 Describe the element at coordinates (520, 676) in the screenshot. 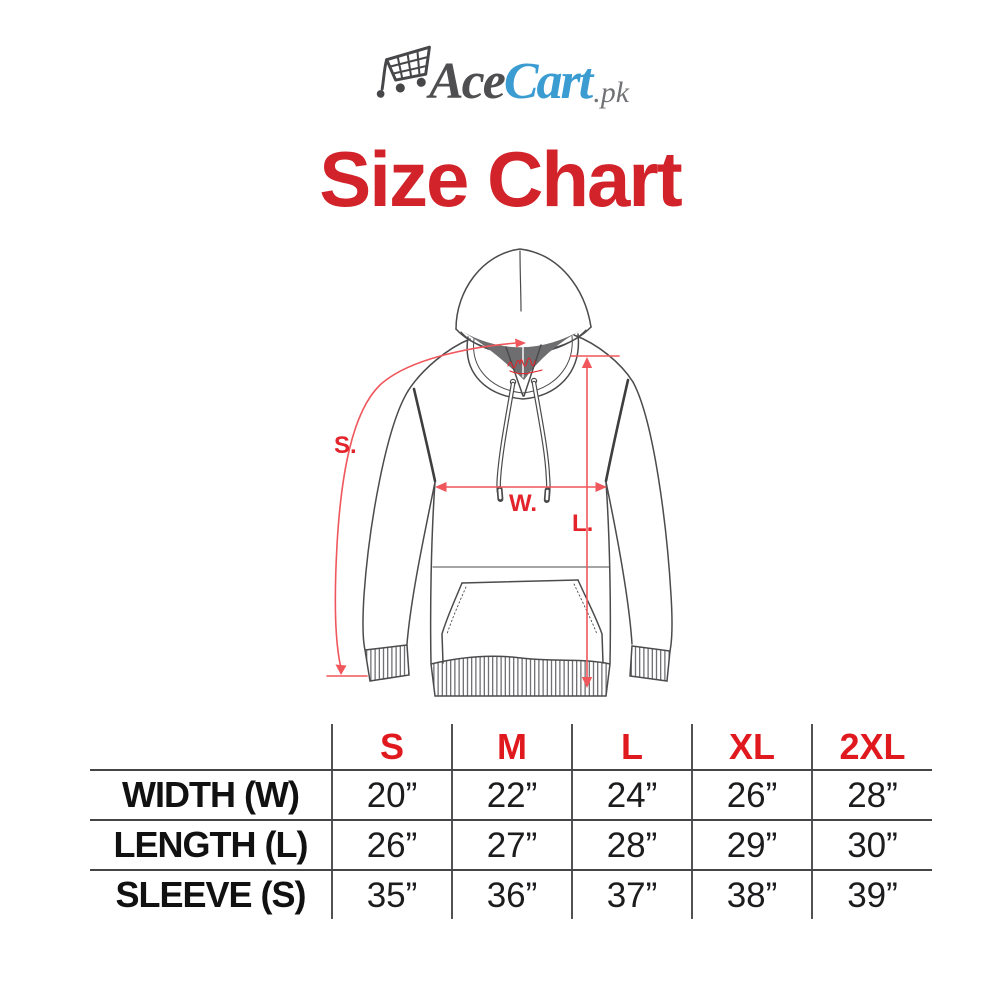

I see `hem-ribbing` at that location.